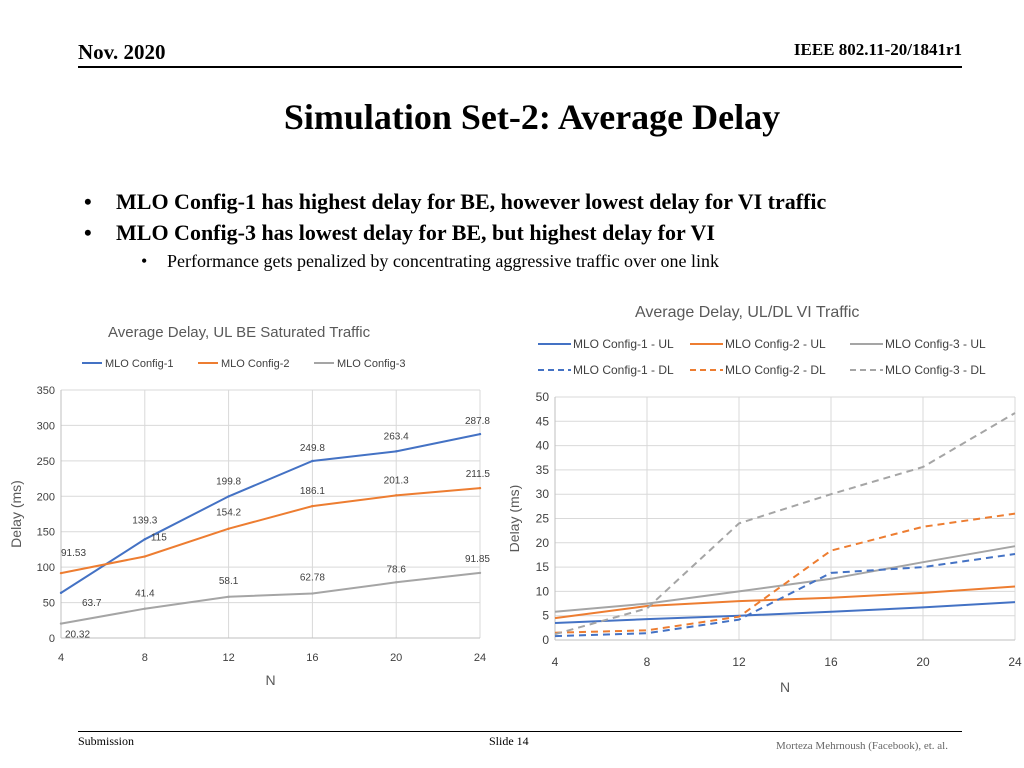 The width and height of the screenshot is (1024, 768). I want to click on be-data-label: 201.3, so click(396, 480).